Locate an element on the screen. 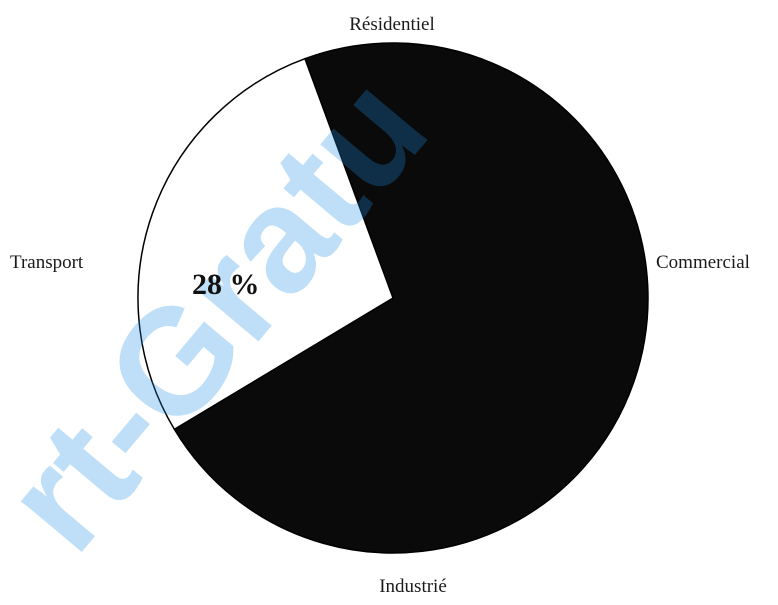 This screenshot has height=605, width=778. label-industrie: Industrié is located at coordinates (413, 586).